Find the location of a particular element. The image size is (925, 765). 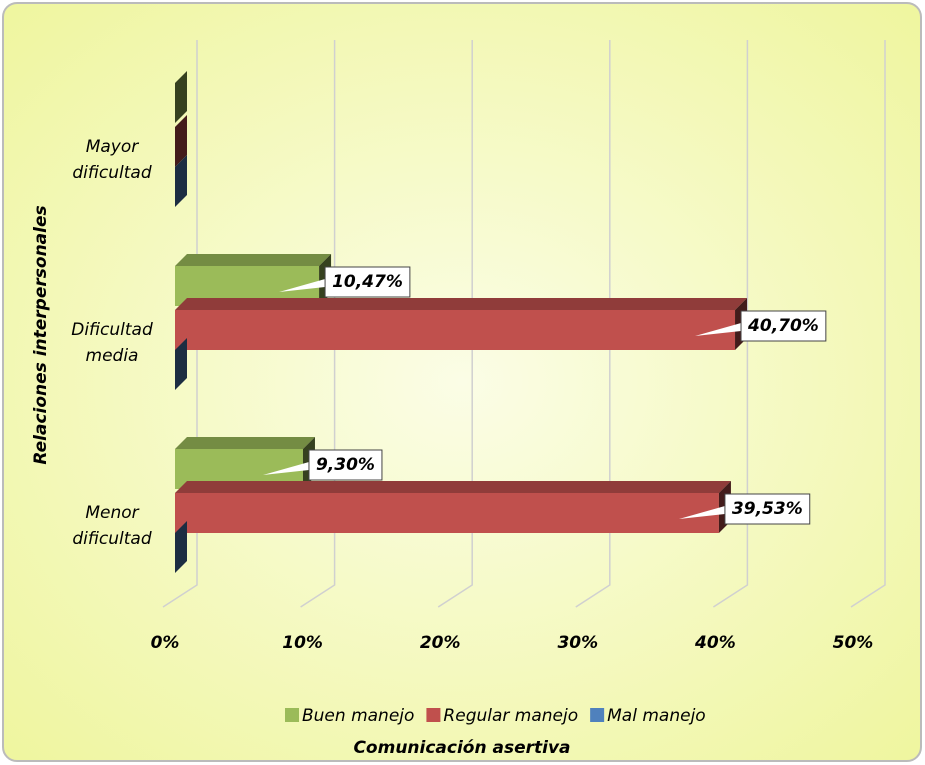

y-tick-label: Menor dificultad is located at coordinates (111, 526).